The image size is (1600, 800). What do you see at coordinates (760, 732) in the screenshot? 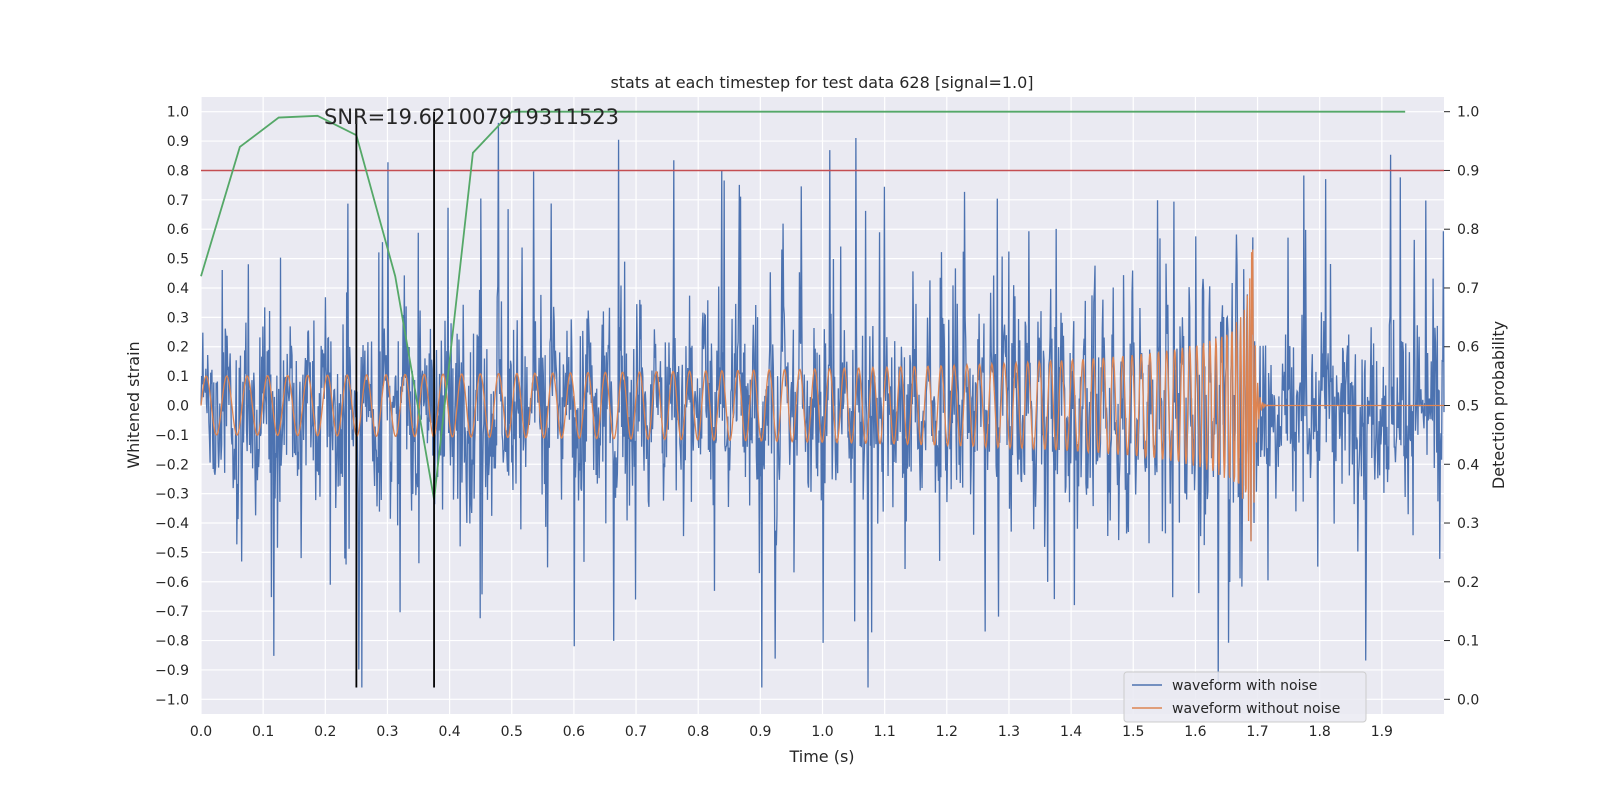
I see `x-tick-label: 0.9` at bounding box center [760, 732].